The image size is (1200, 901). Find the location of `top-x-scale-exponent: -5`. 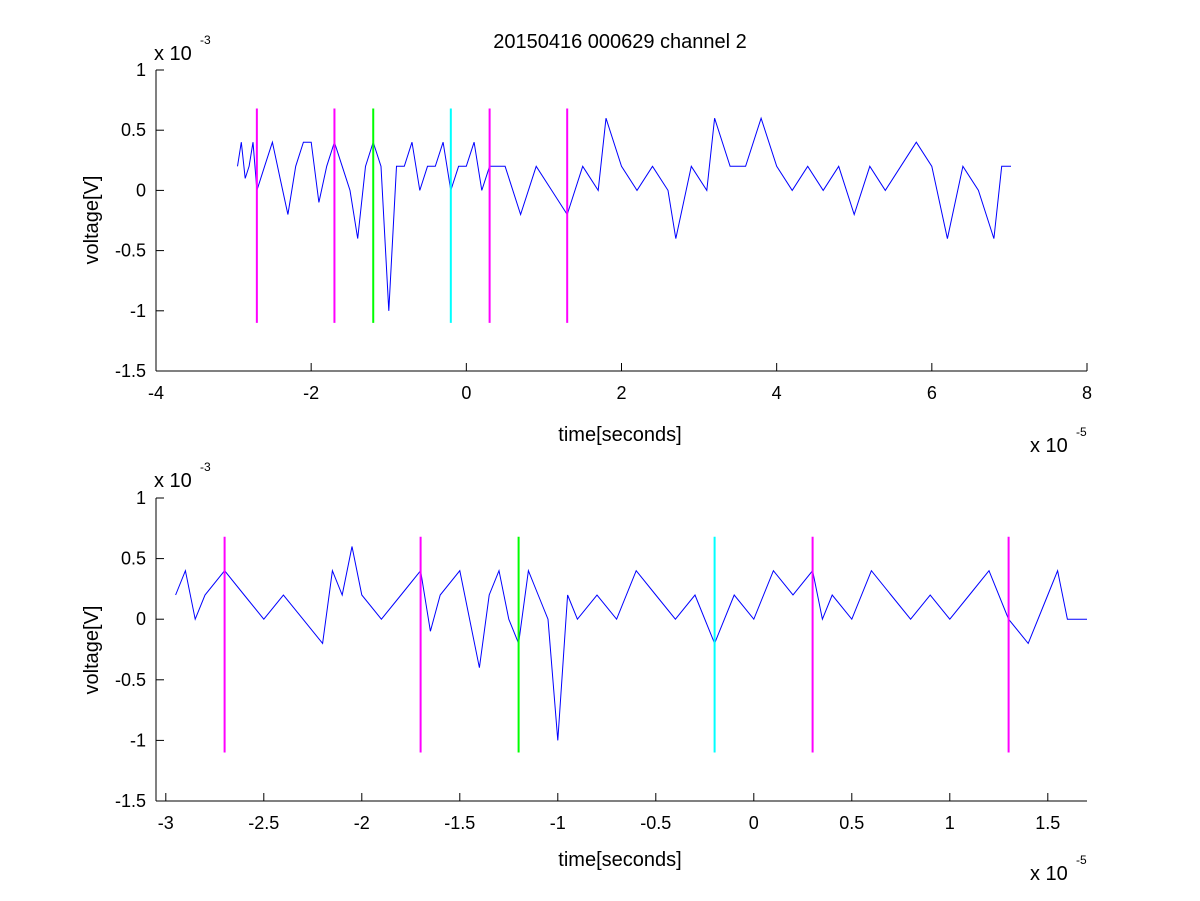

top-x-scale-exponent: -5 is located at coordinates (1081, 432).